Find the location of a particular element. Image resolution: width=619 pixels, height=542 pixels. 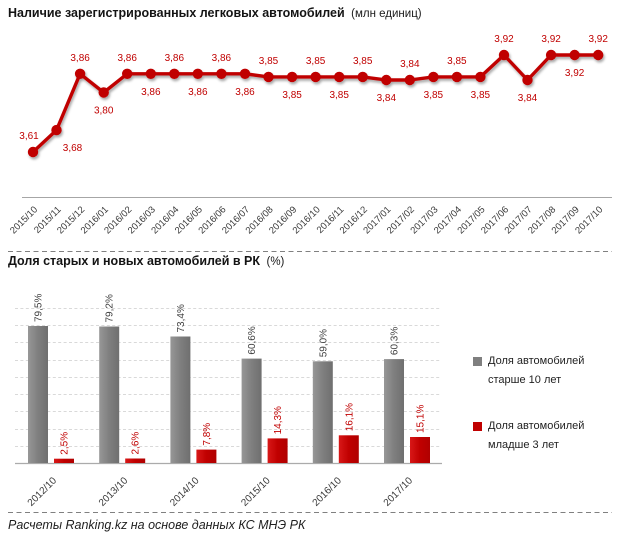

line-chart-title-units: (млн единиц) is located at coordinates (386, 14).